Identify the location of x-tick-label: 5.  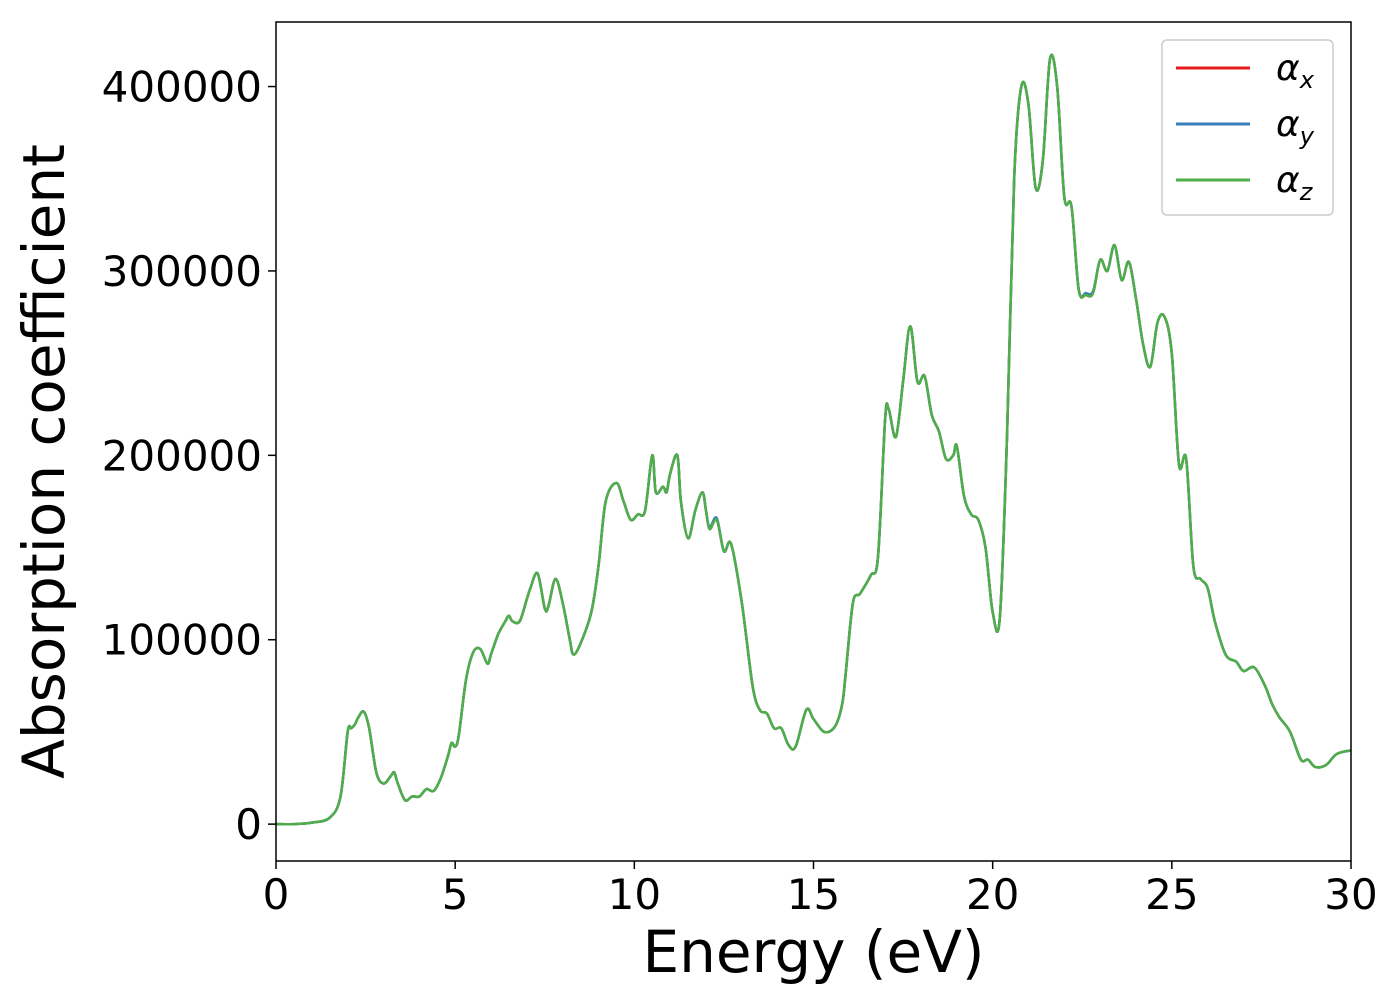
(455, 894).